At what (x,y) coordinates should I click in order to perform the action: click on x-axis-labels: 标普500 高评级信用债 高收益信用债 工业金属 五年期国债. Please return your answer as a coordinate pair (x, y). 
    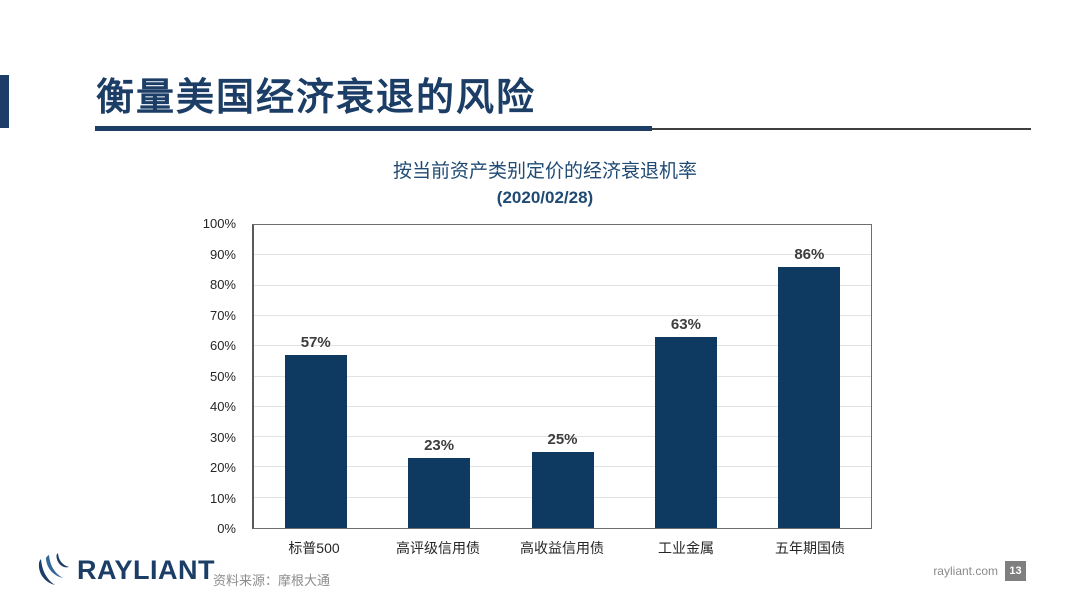
    Looking at the image, I should click on (562, 548).